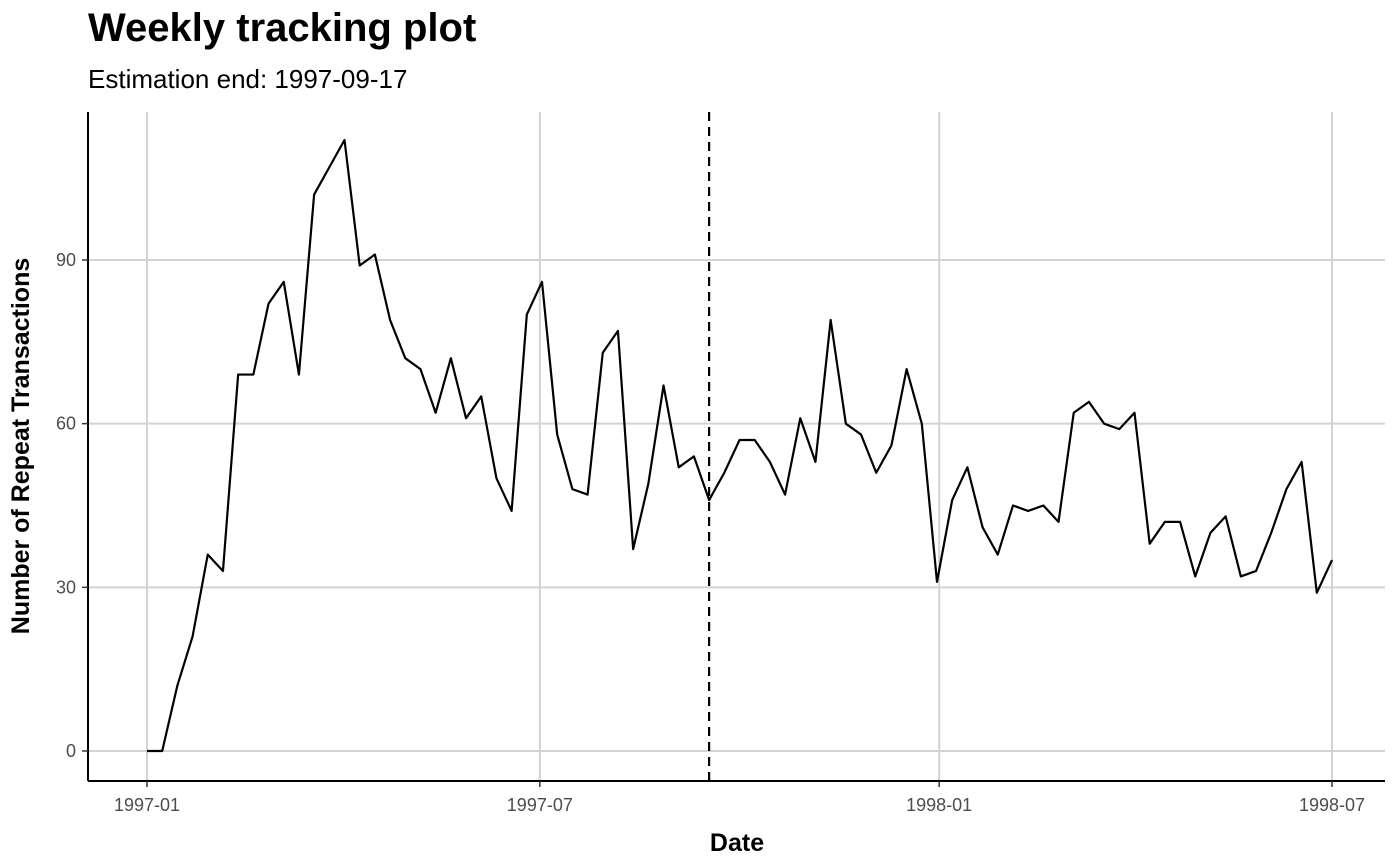  What do you see at coordinates (939, 805) in the screenshot?
I see `x-tick-label: 1998-01` at bounding box center [939, 805].